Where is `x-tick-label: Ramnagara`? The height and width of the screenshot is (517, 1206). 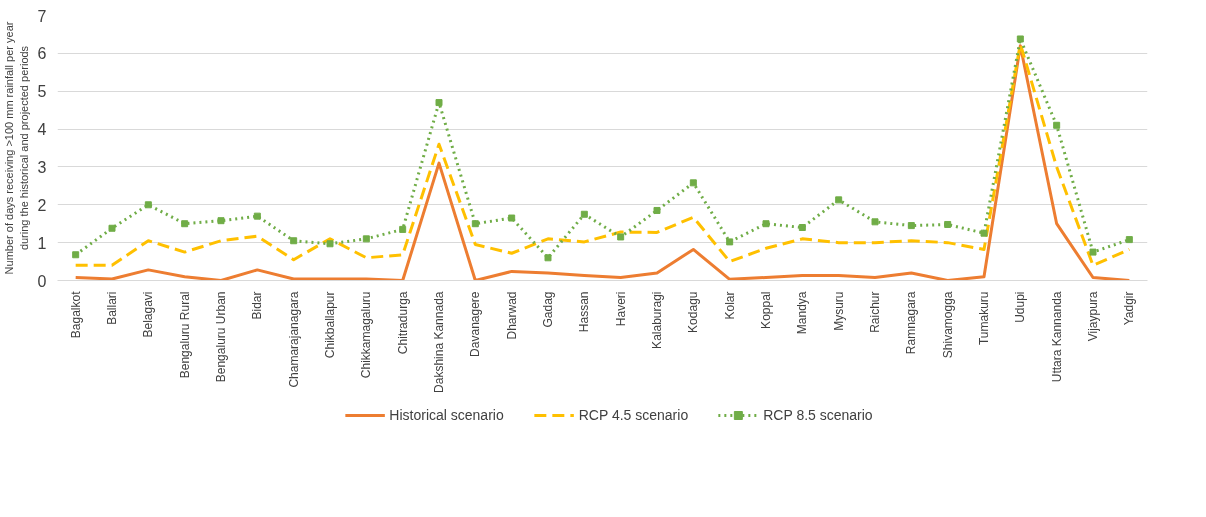 x-tick-label: Ramnagara is located at coordinates (911, 323).